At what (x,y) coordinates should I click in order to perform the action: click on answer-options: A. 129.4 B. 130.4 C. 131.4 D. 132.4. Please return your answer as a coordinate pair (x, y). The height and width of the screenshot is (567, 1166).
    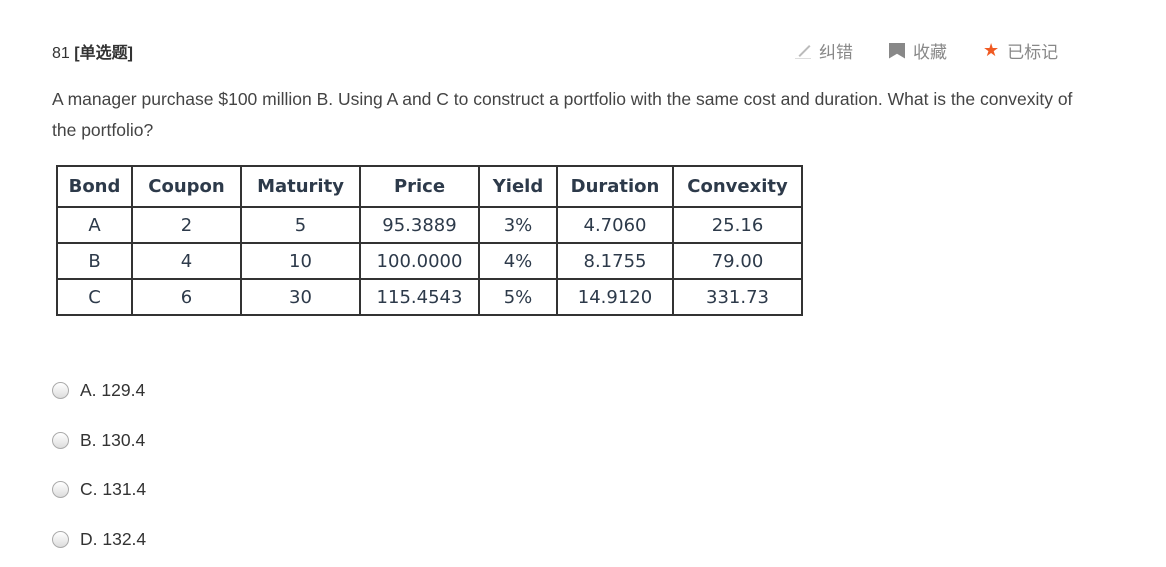
    Looking at the image, I should click on (99, 465).